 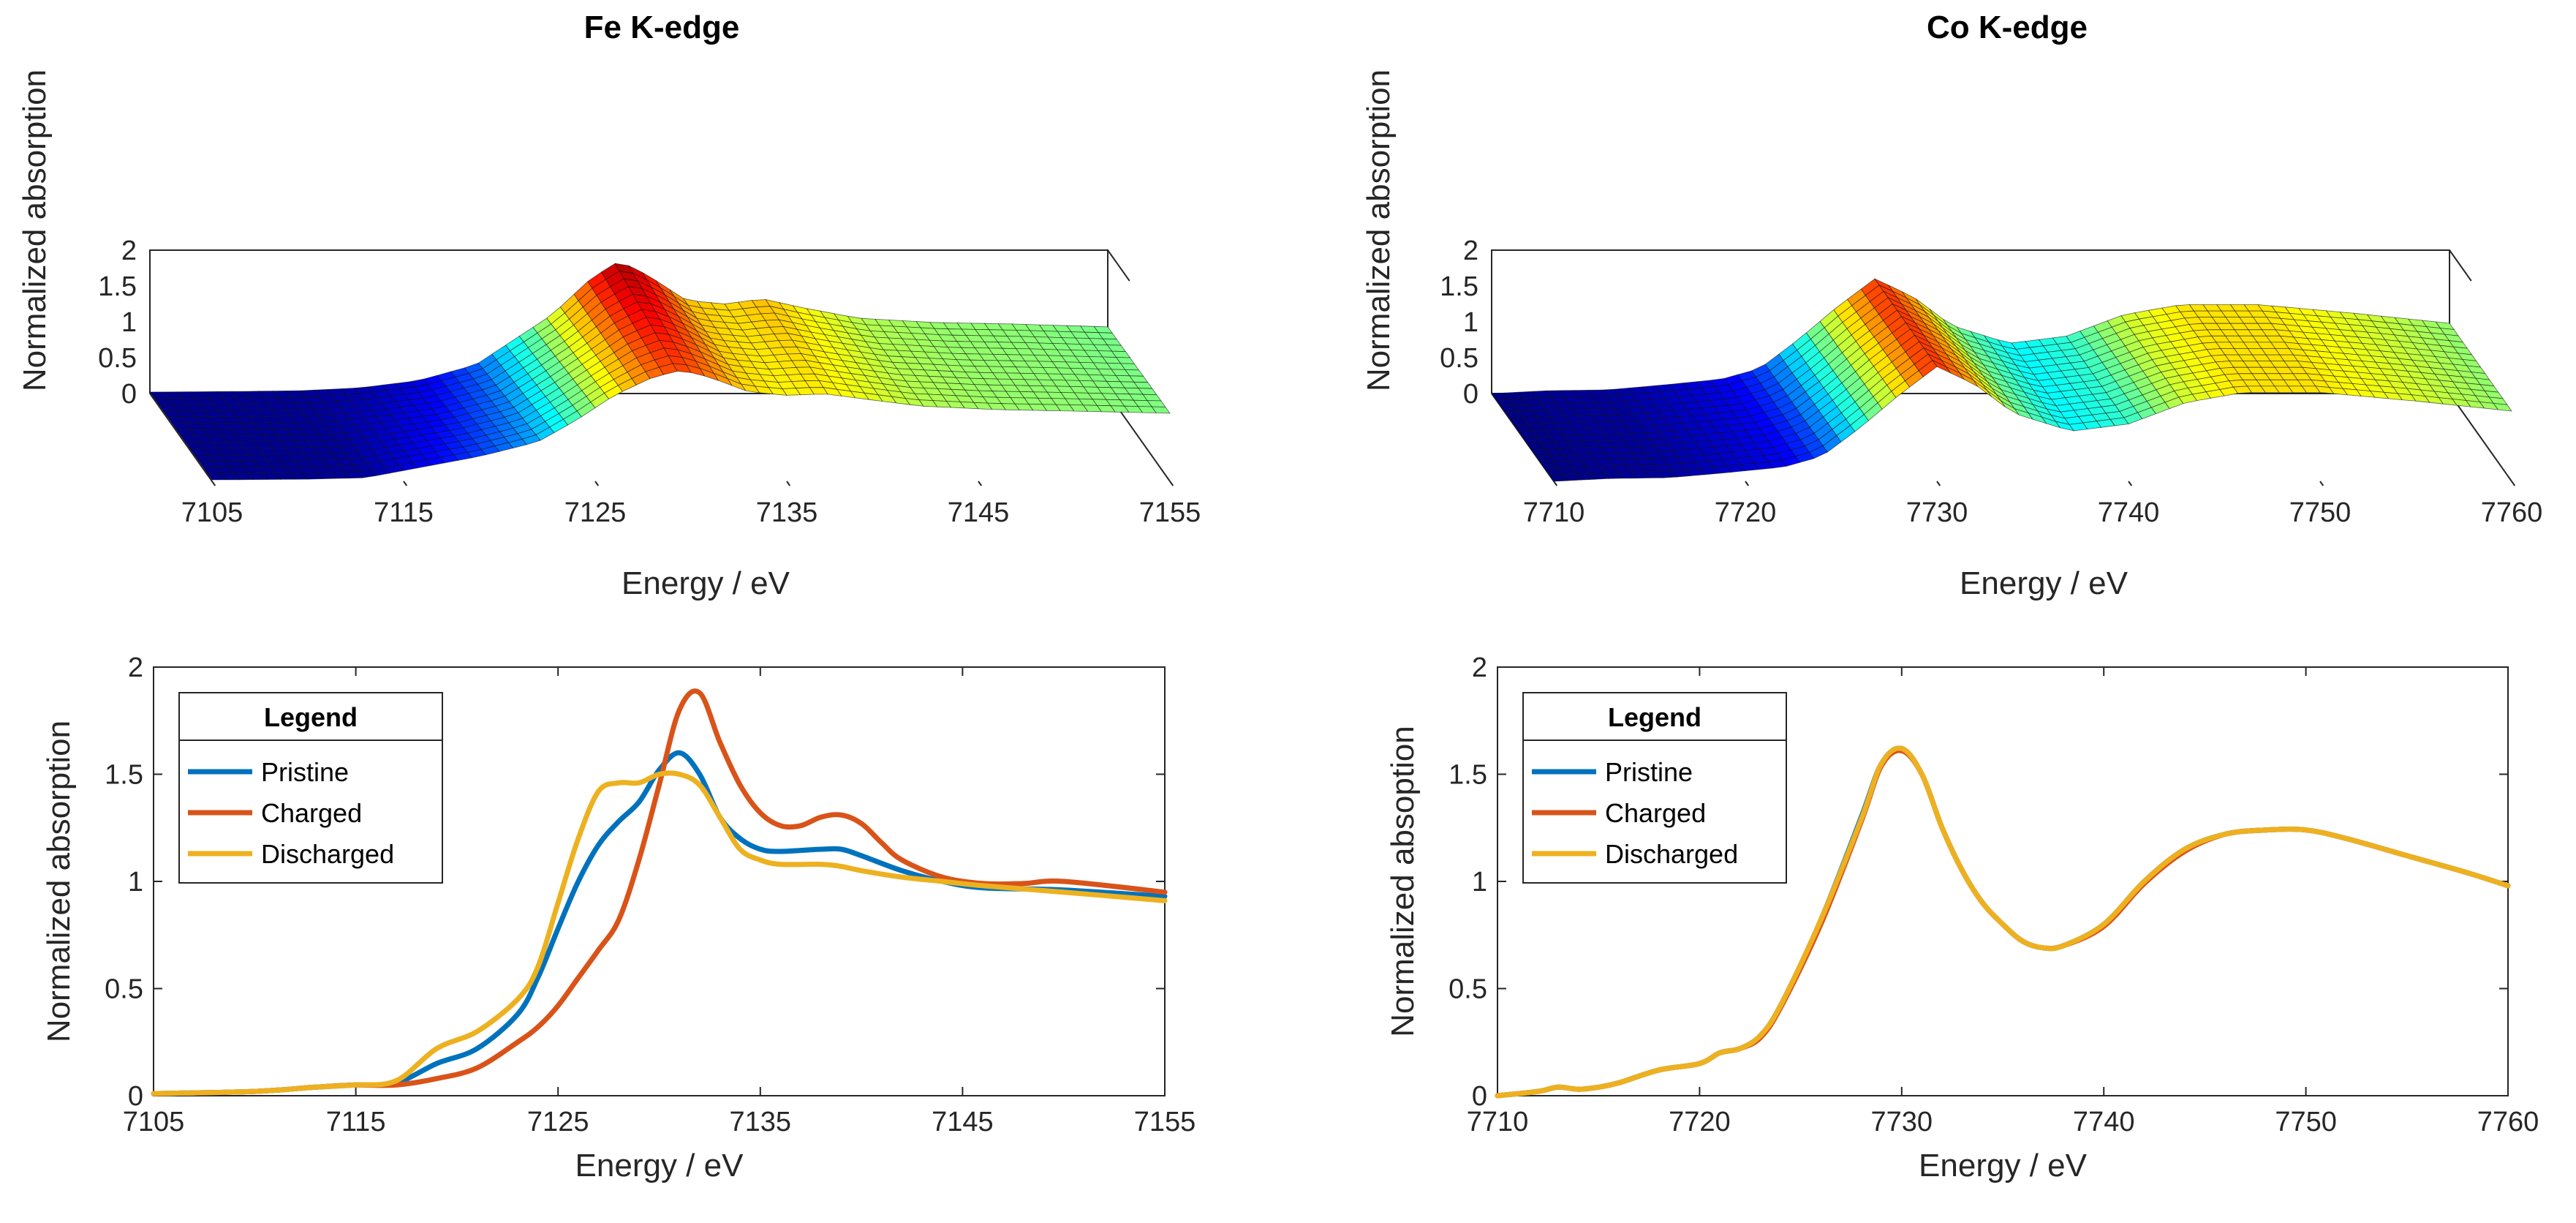 What do you see at coordinates (1403, 881) in the screenshot?
I see `y-axis-label: Normalized absoption` at bounding box center [1403, 881].